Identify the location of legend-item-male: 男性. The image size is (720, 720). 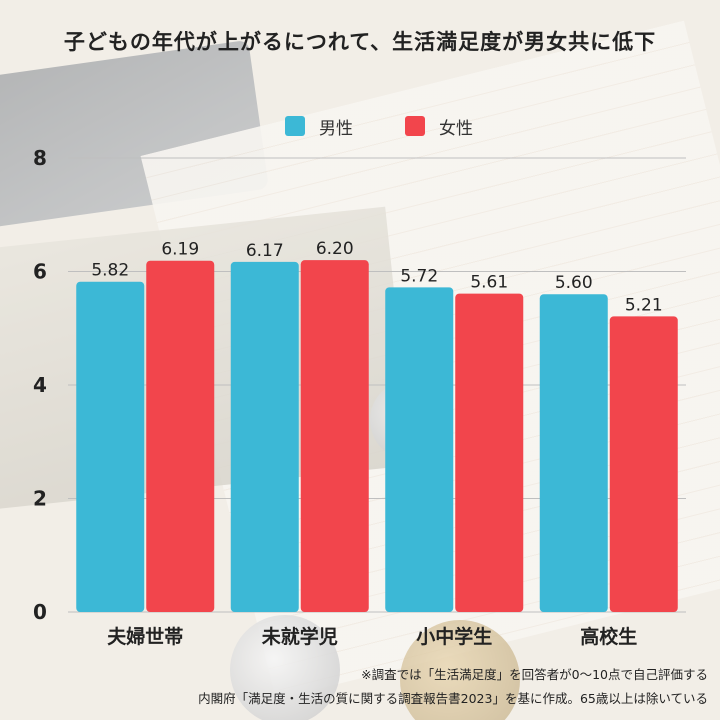
(319, 126).